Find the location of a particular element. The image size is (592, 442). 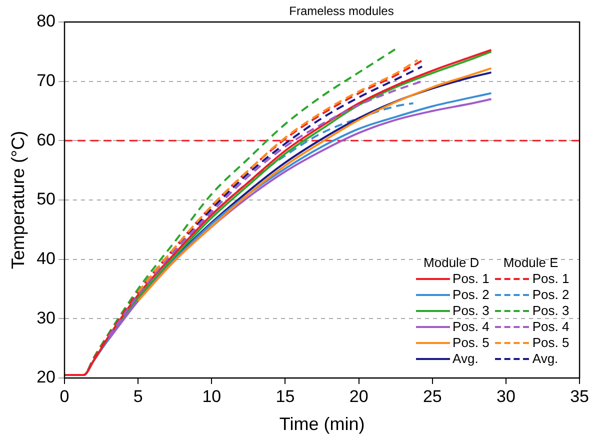

y-tick-label: 30 is located at coordinates (46, 318).